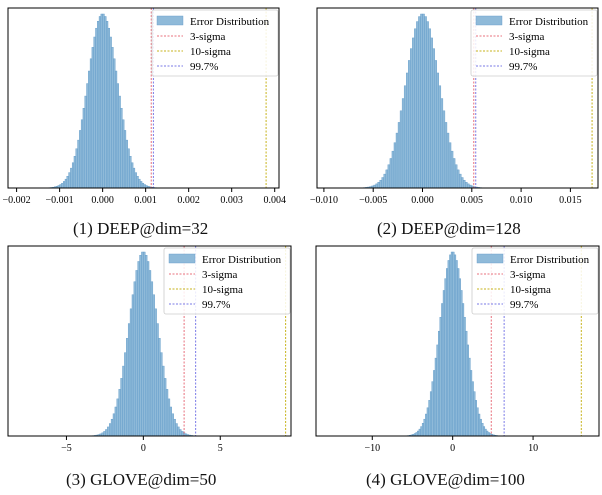 Image resolution: width=602 pixels, height=495 pixels. What do you see at coordinates (445, 479) in the screenshot?
I see `caption-4: (4) GLOVE@dim=100` at bounding box center [445, 479].